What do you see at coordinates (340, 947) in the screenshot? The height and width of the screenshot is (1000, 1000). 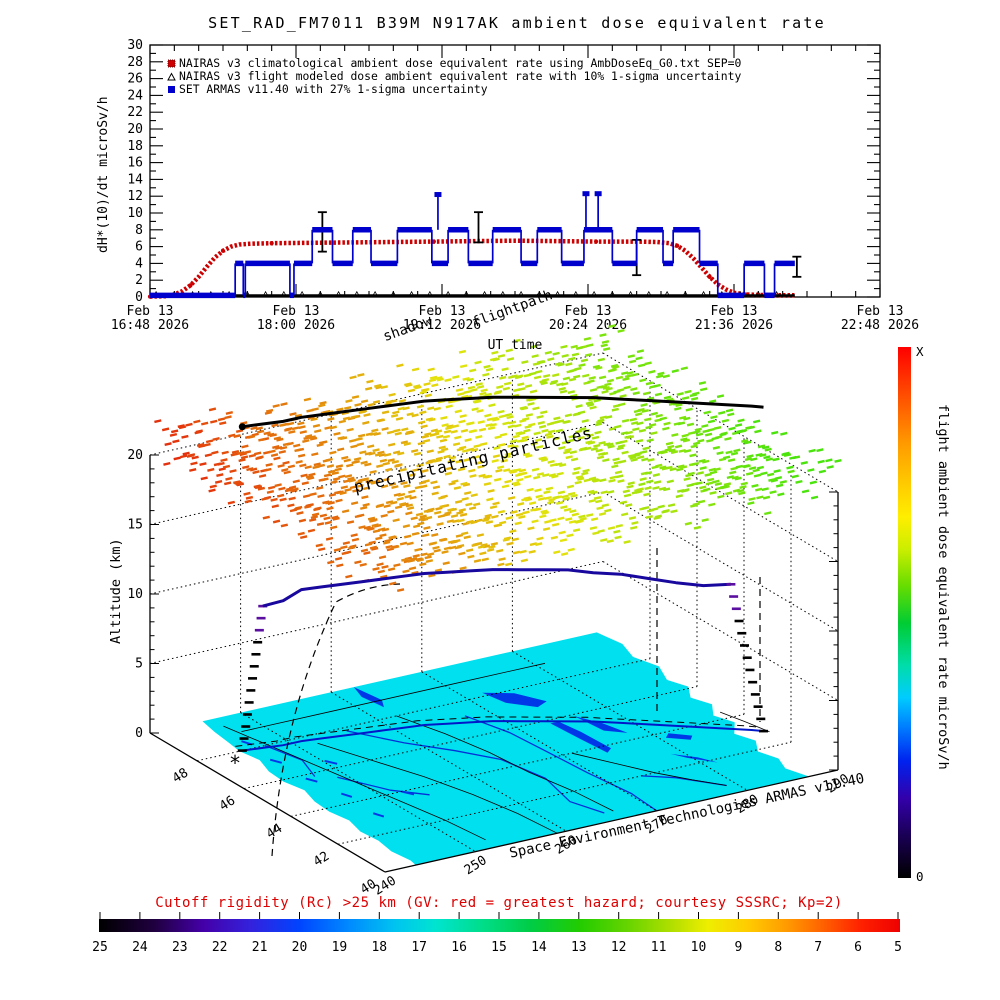 I see `svg-text: 19` at bounding box center [340, 947].